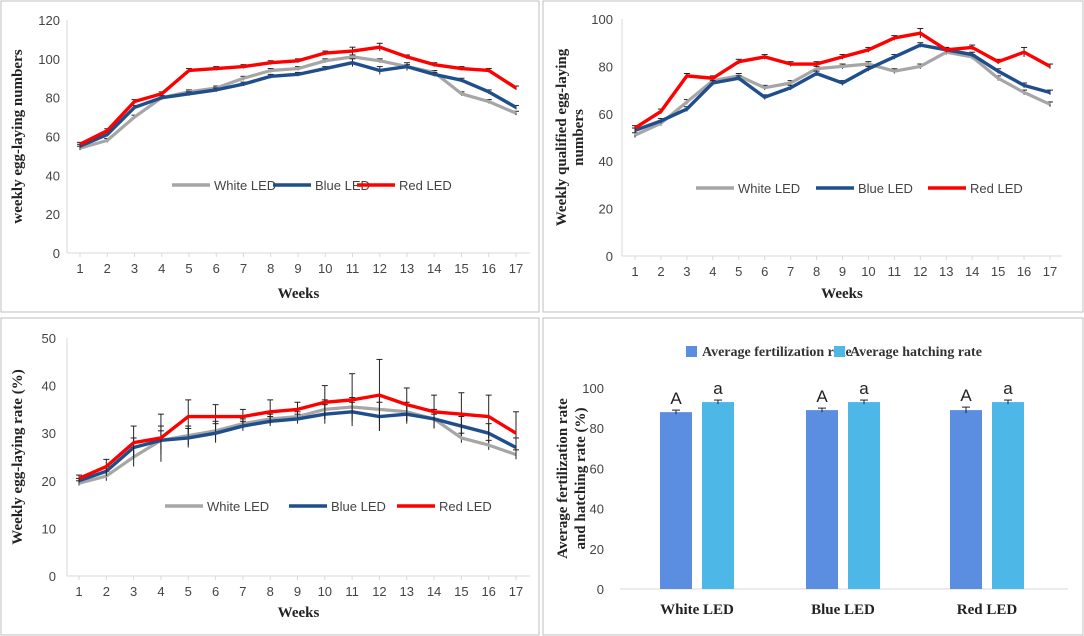 The height and width of the screenshot is (636, 1084). Describe the element at coordinates (49, 433) in the screenshot. I see `y-tick-label: 30` at that location.